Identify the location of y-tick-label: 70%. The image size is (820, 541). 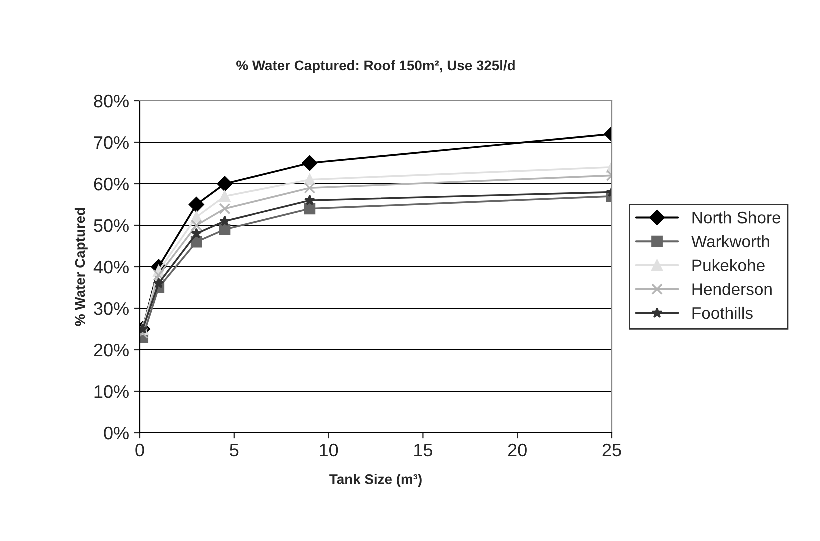
(111, 143).